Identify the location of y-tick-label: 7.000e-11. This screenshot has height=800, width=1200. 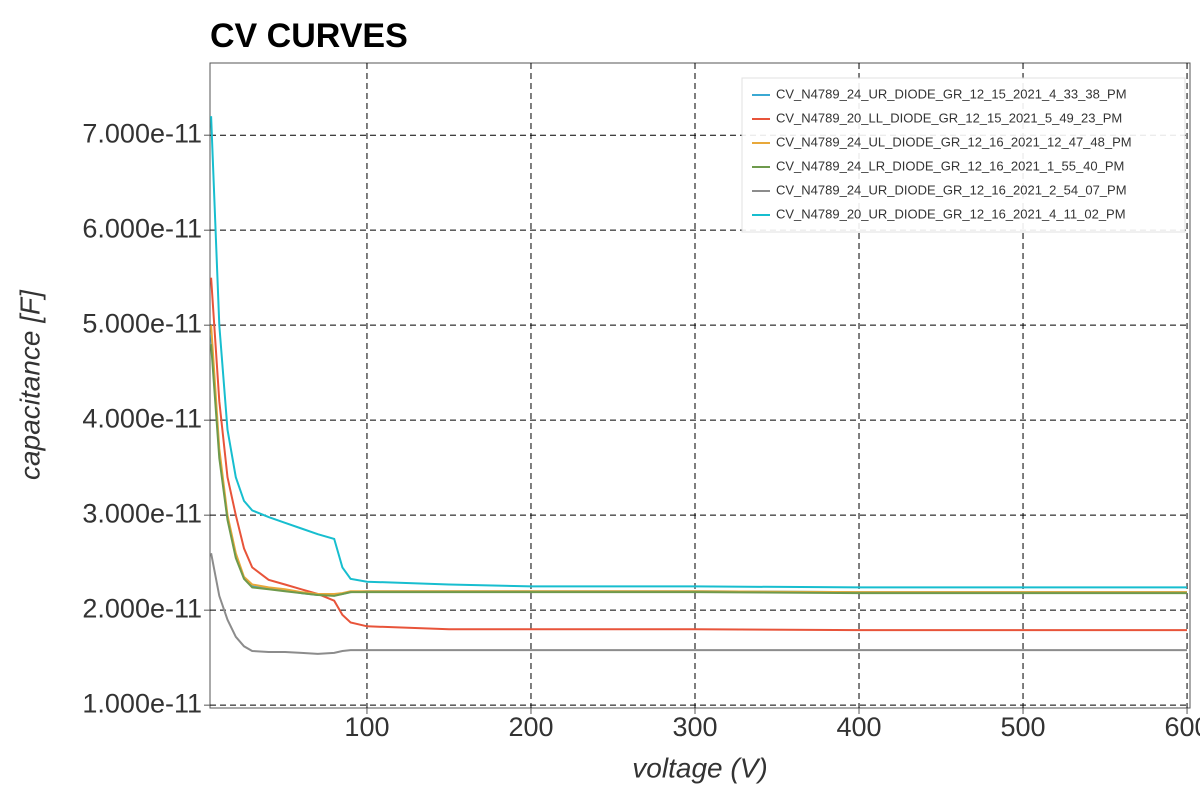
(142, 133).